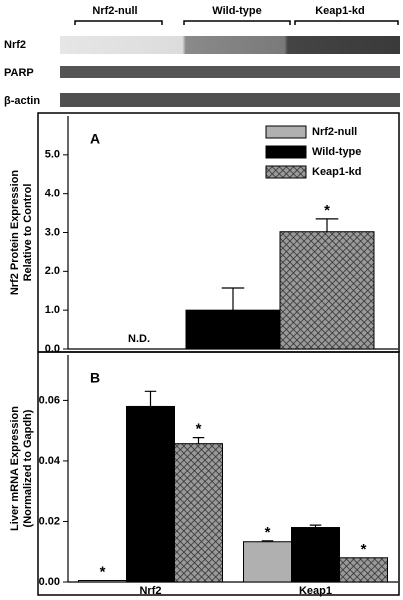 This screenshot has width=403, height=600. Describe the element at coordinates (49, 400) in the screenshot. I see `y-tick-label: 0.06` at that location.